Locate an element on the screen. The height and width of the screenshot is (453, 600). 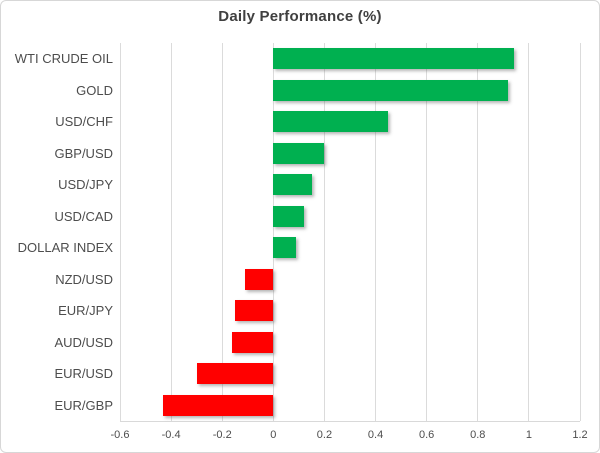
bar-eur-jpy is located at coordinates (254, 311).